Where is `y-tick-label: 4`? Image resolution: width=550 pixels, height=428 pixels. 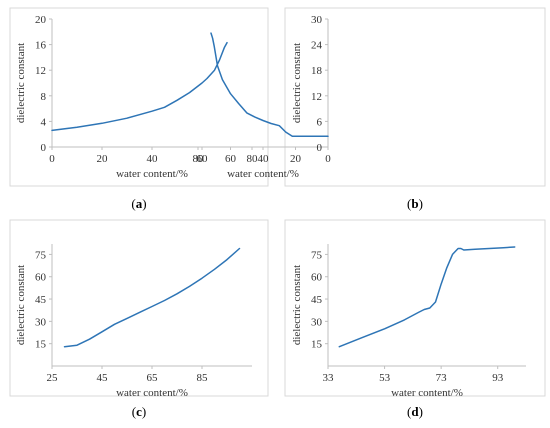 y-tick-label: 4 is located at coordinates (44, 122).